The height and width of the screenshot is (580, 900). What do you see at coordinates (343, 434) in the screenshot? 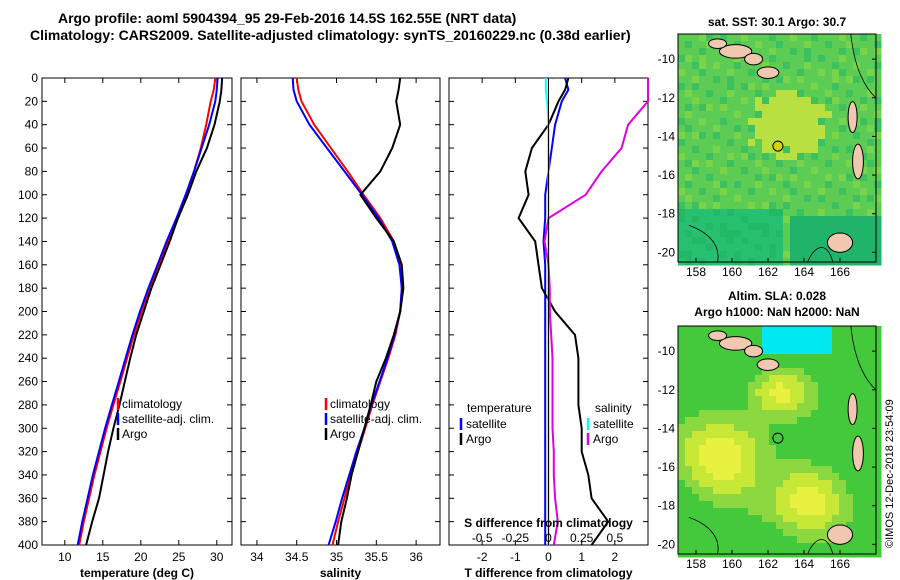
I see `legend-label: Argo` at bounding box center [343, 434].